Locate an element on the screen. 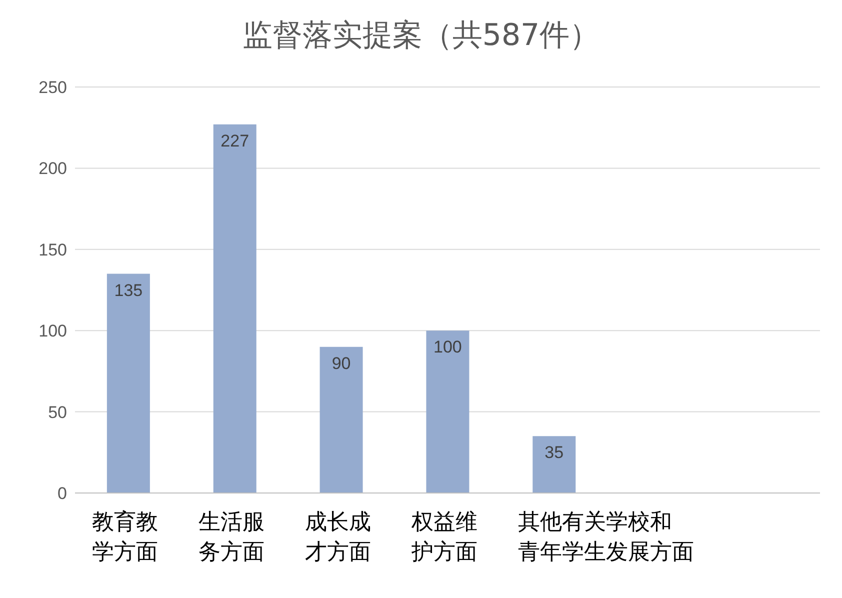  x-tick-label: 其他有关学校和青年学生发展方面 is located at coordinates (606, 537).